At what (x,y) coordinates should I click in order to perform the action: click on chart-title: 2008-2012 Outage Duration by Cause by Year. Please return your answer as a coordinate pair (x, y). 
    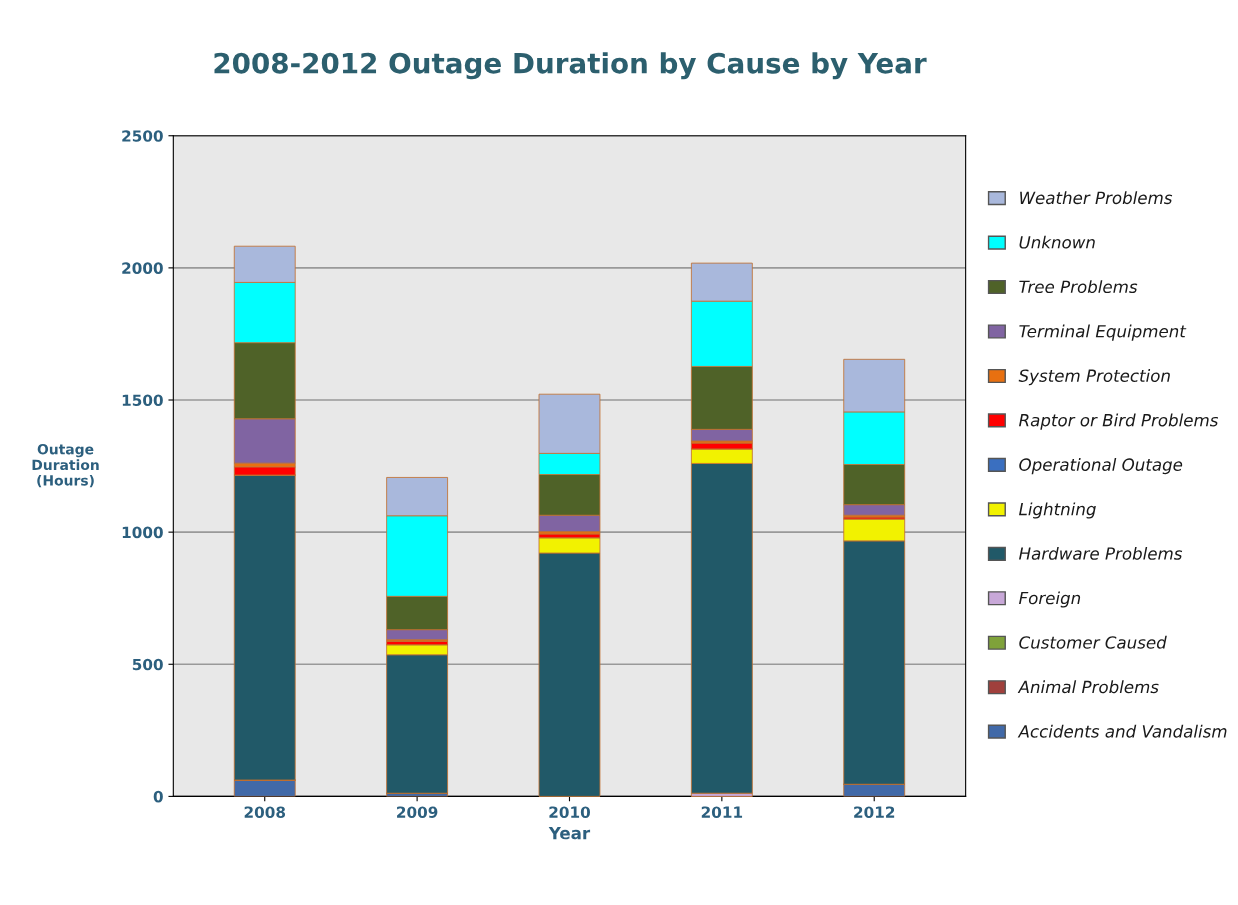
    Looking at the image, I should click on (570, 66).